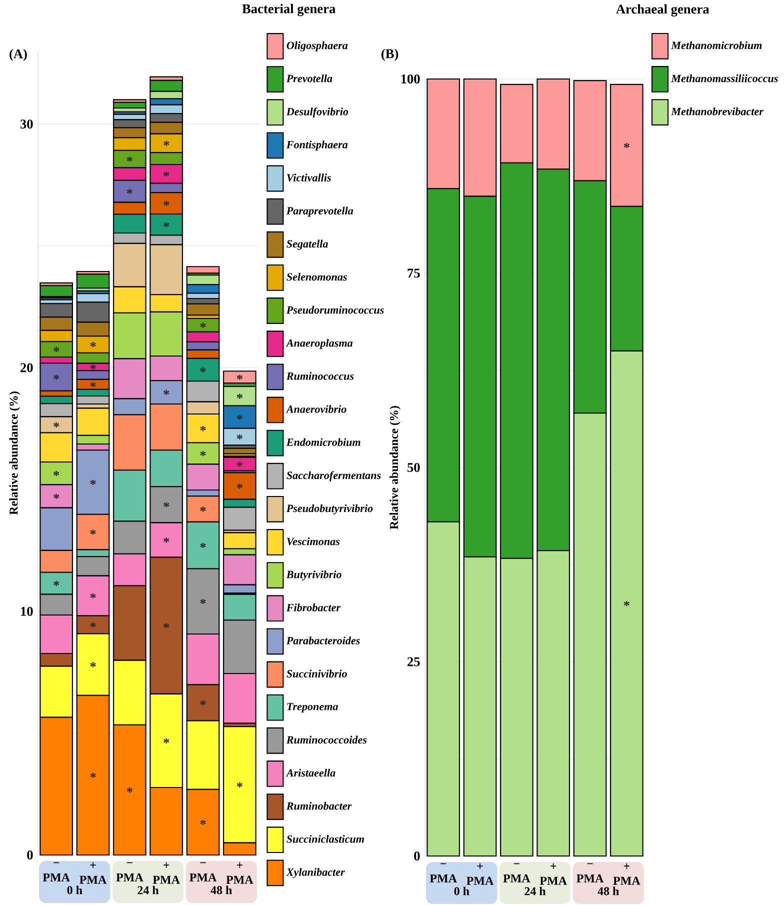 This screenshot has width=784, height=905. I want to click on y-tick-label: 50, so click(414, 467).